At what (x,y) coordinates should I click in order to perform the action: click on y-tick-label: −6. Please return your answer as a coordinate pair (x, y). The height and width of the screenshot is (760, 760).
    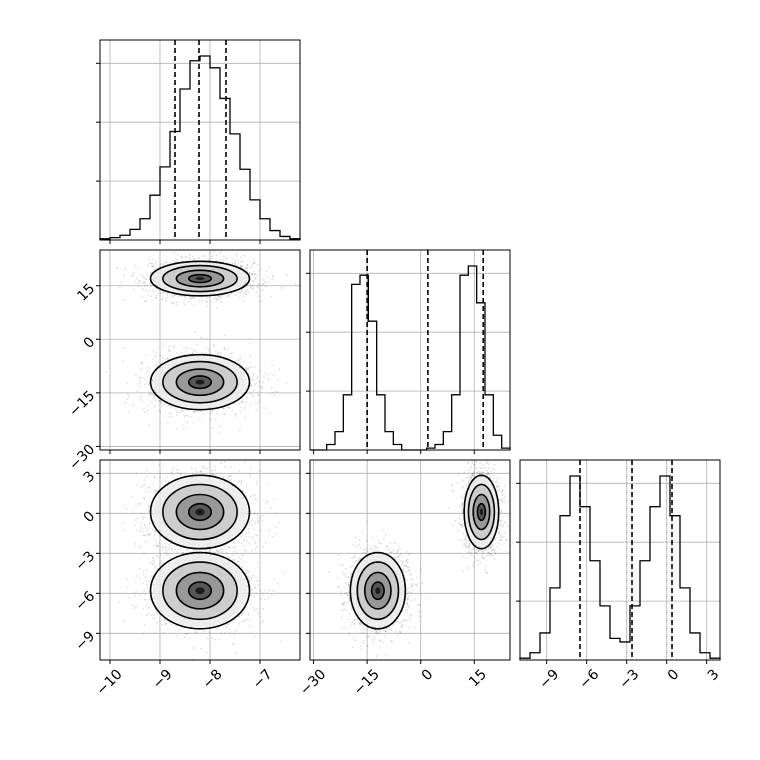
    Looking at the image, I should click on (85, 601).